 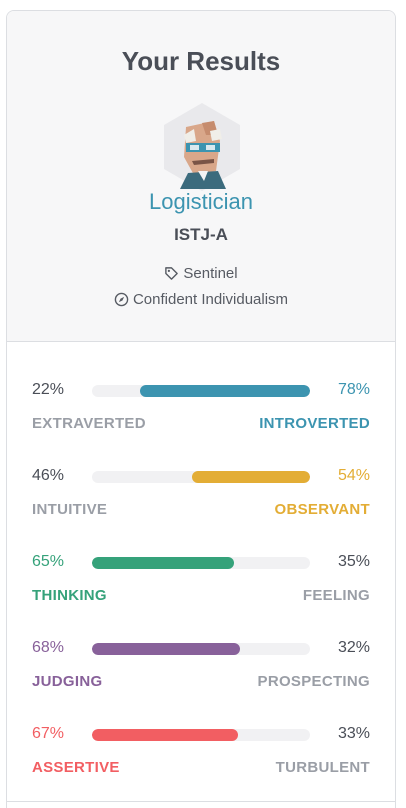 What do you see at coordinates (202, 147) in the screenshot?
I see `logistician-avatar` at bounding box center [202, 147].